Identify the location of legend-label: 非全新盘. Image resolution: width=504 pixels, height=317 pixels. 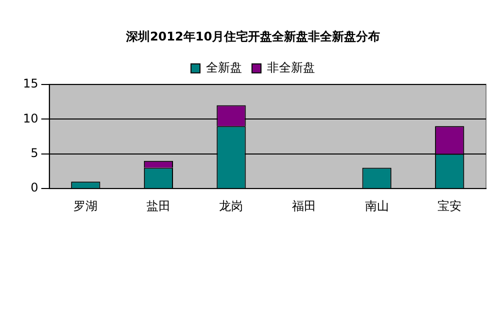
(291, 67).